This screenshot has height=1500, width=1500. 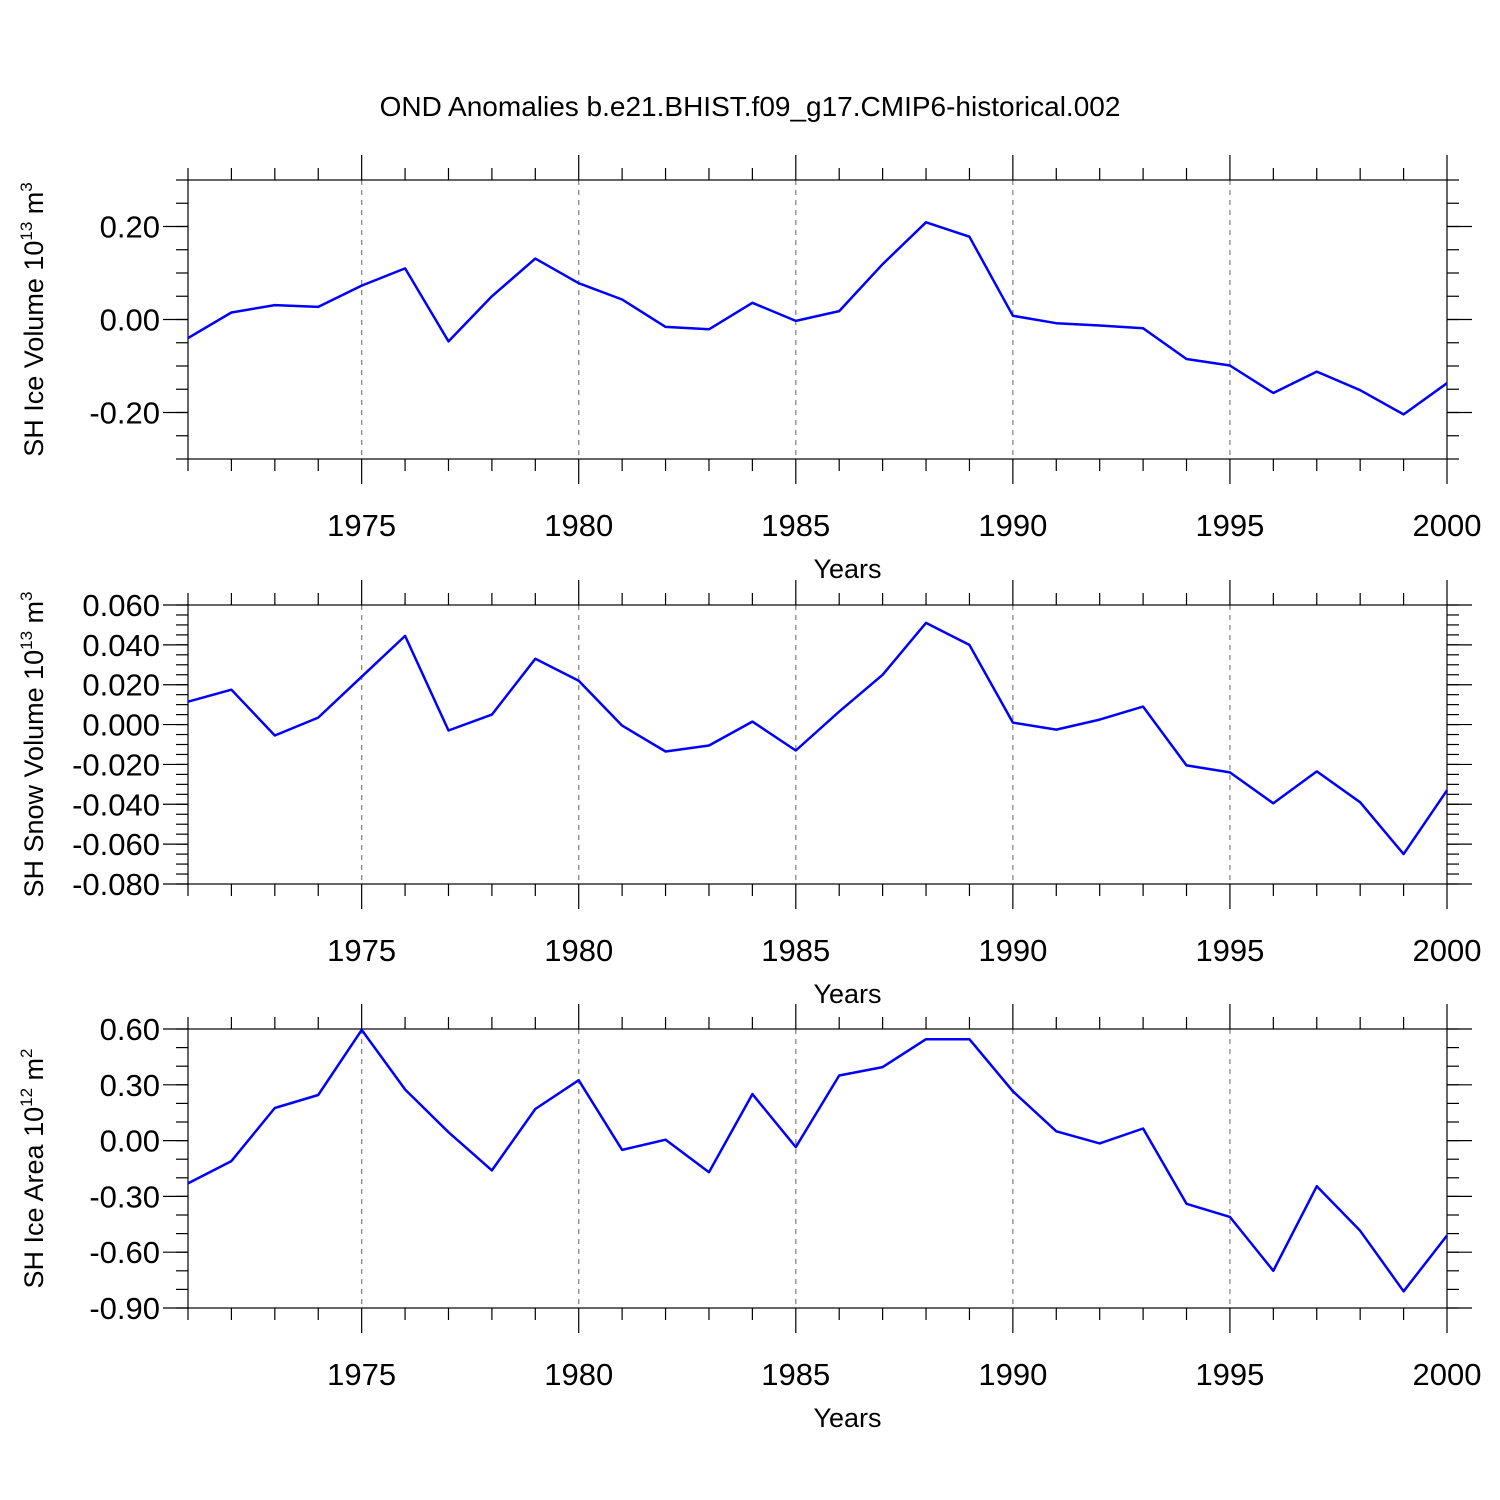 What do you see at coordinates (26, 1097) in the screenshot?
I see `y-label-exponent: 12` at bounding box center [26, 1097].